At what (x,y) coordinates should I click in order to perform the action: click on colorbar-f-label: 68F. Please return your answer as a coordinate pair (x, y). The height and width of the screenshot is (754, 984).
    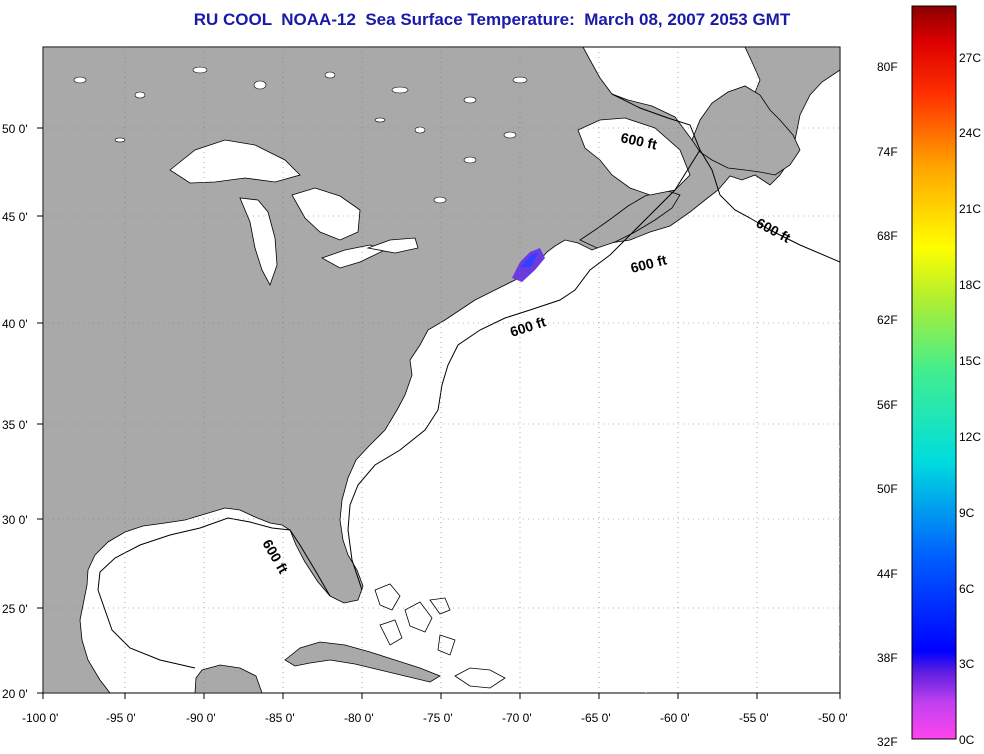
    Looking at the image, I should click on (887, 236).